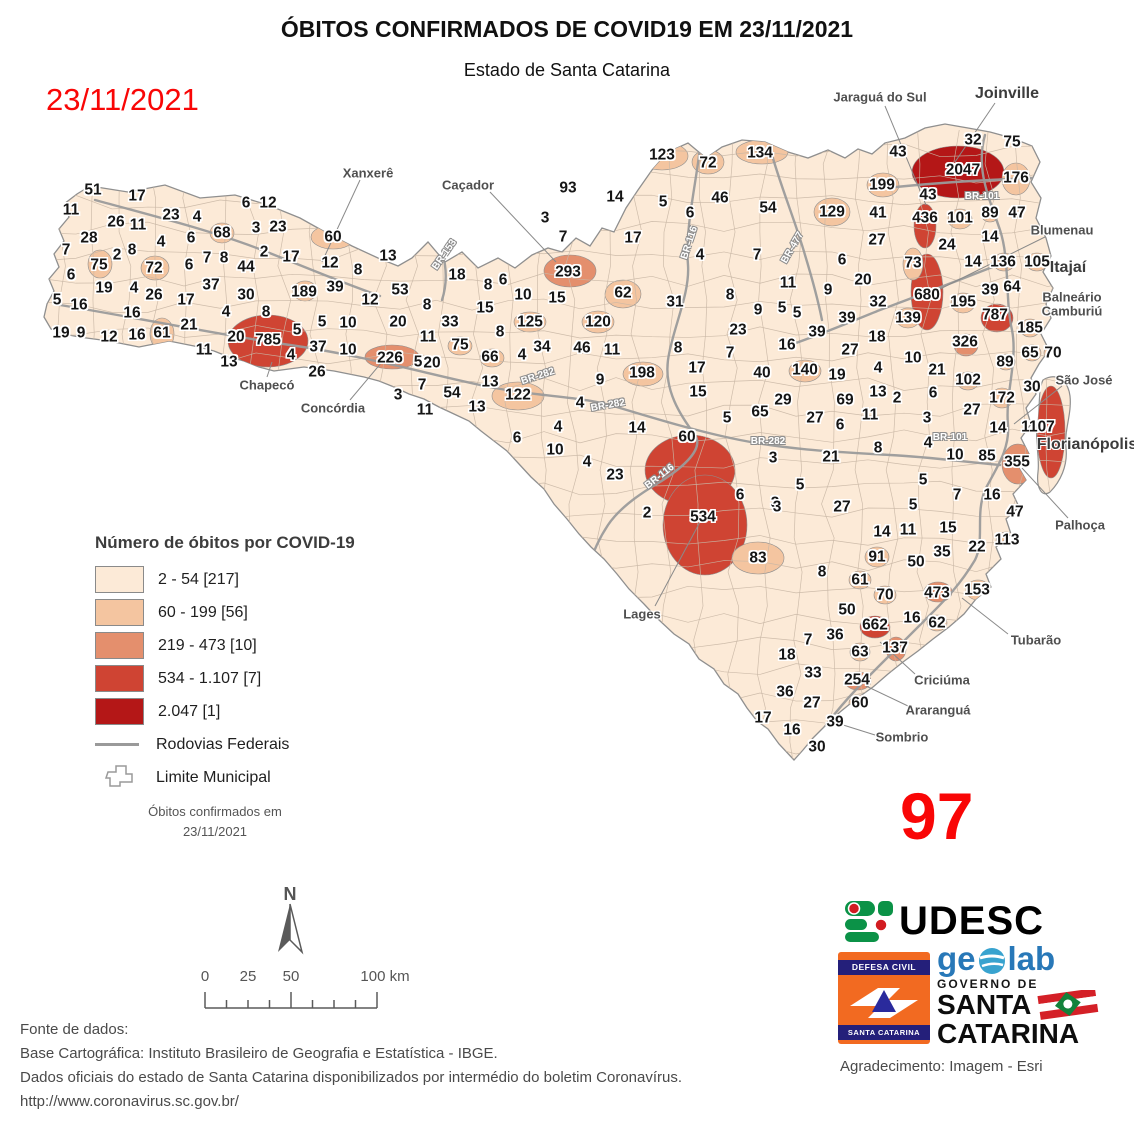  I want to click on geolab-logo: ge lab, so click(996, 959).